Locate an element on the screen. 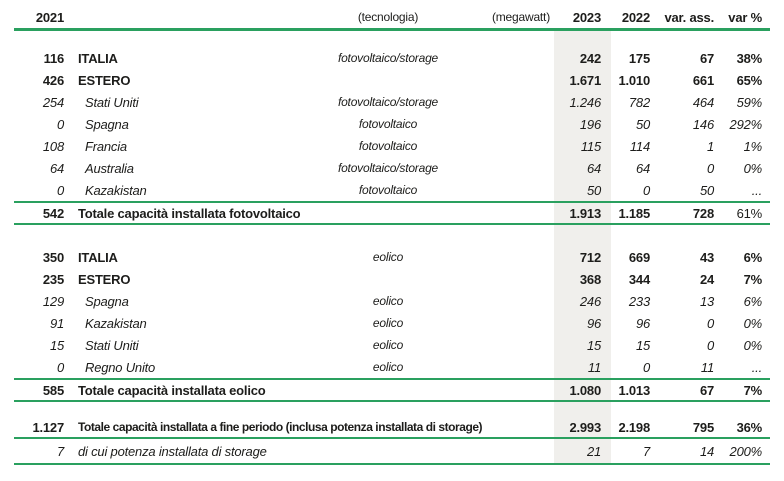 This screenshot has width=784, height=481. value-2022: 96 is located at coordinates (642, 323).